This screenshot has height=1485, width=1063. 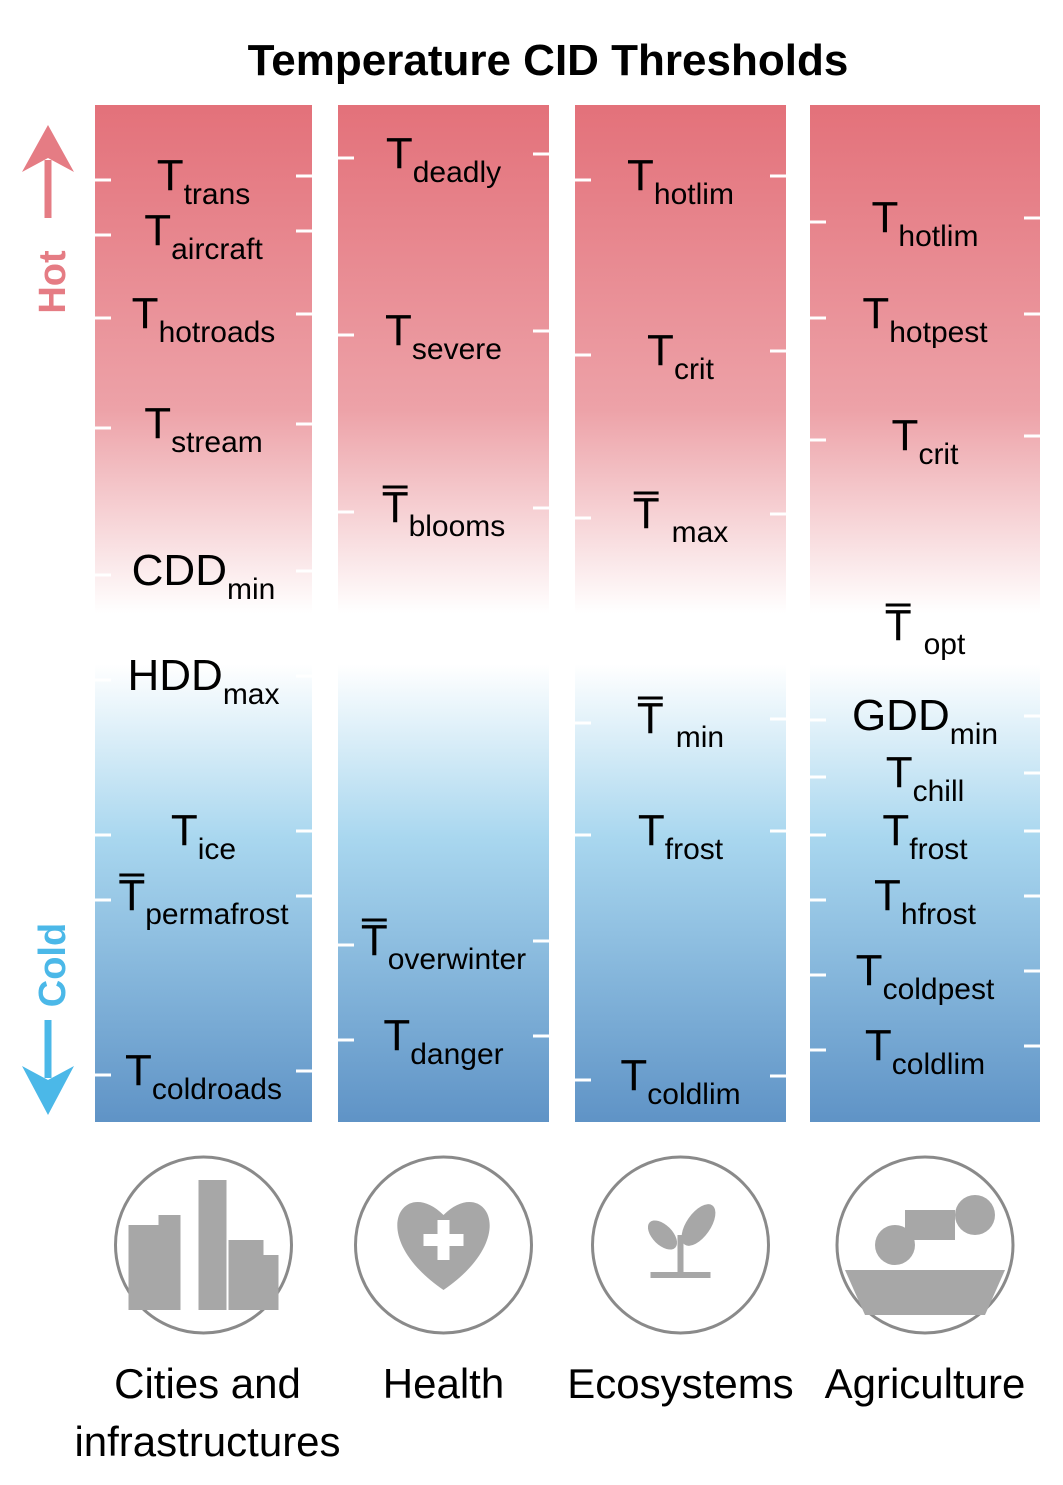 I want to click on threshold-subscript: deadly, so click(x=457, y=172).